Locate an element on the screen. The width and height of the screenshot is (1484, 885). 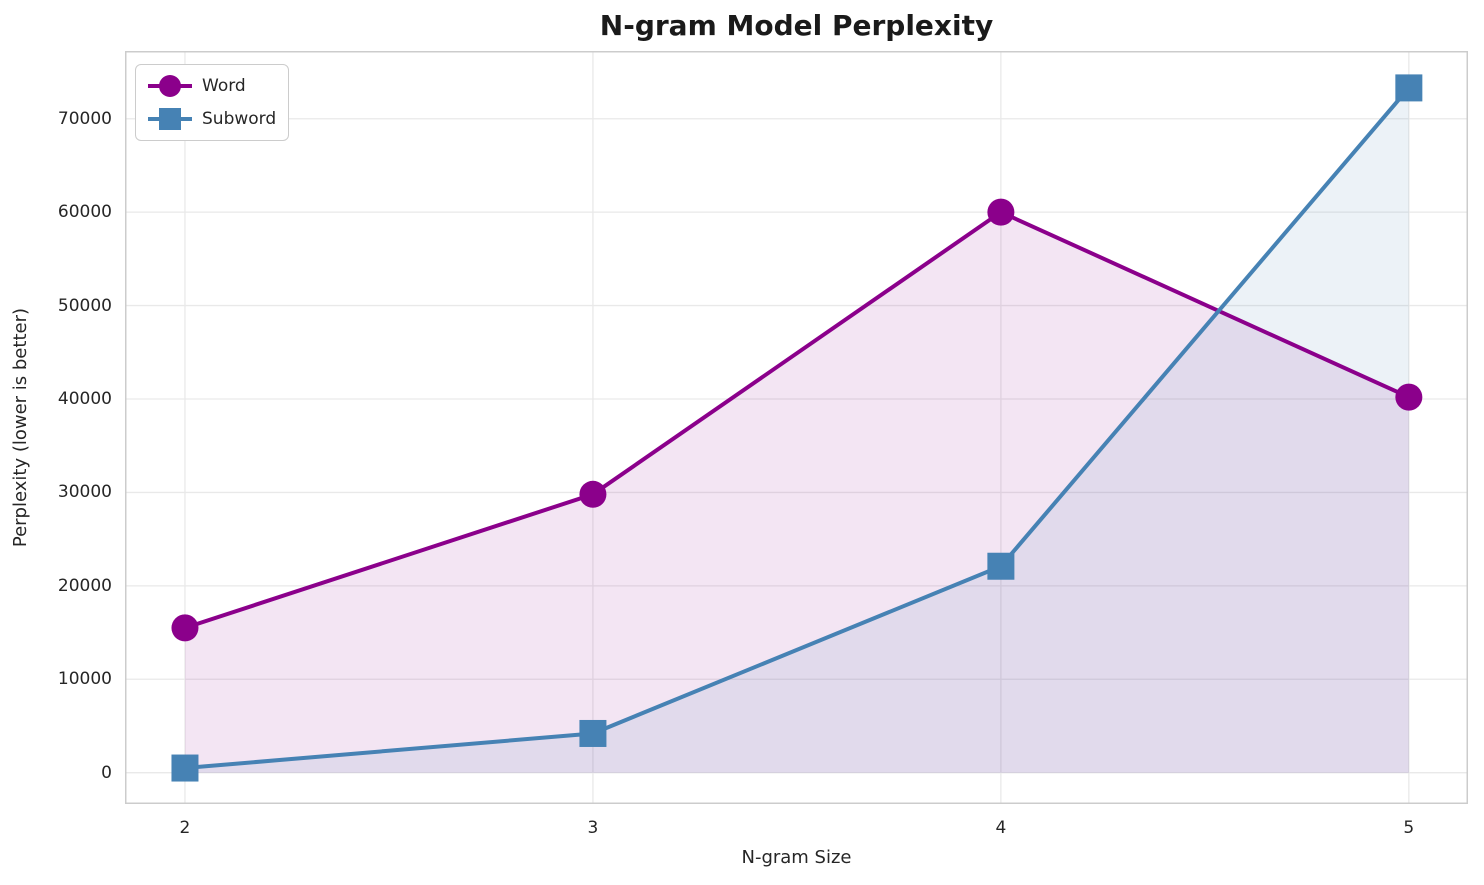
y-tick-label: 70000 is located at coordinates (84, 118).